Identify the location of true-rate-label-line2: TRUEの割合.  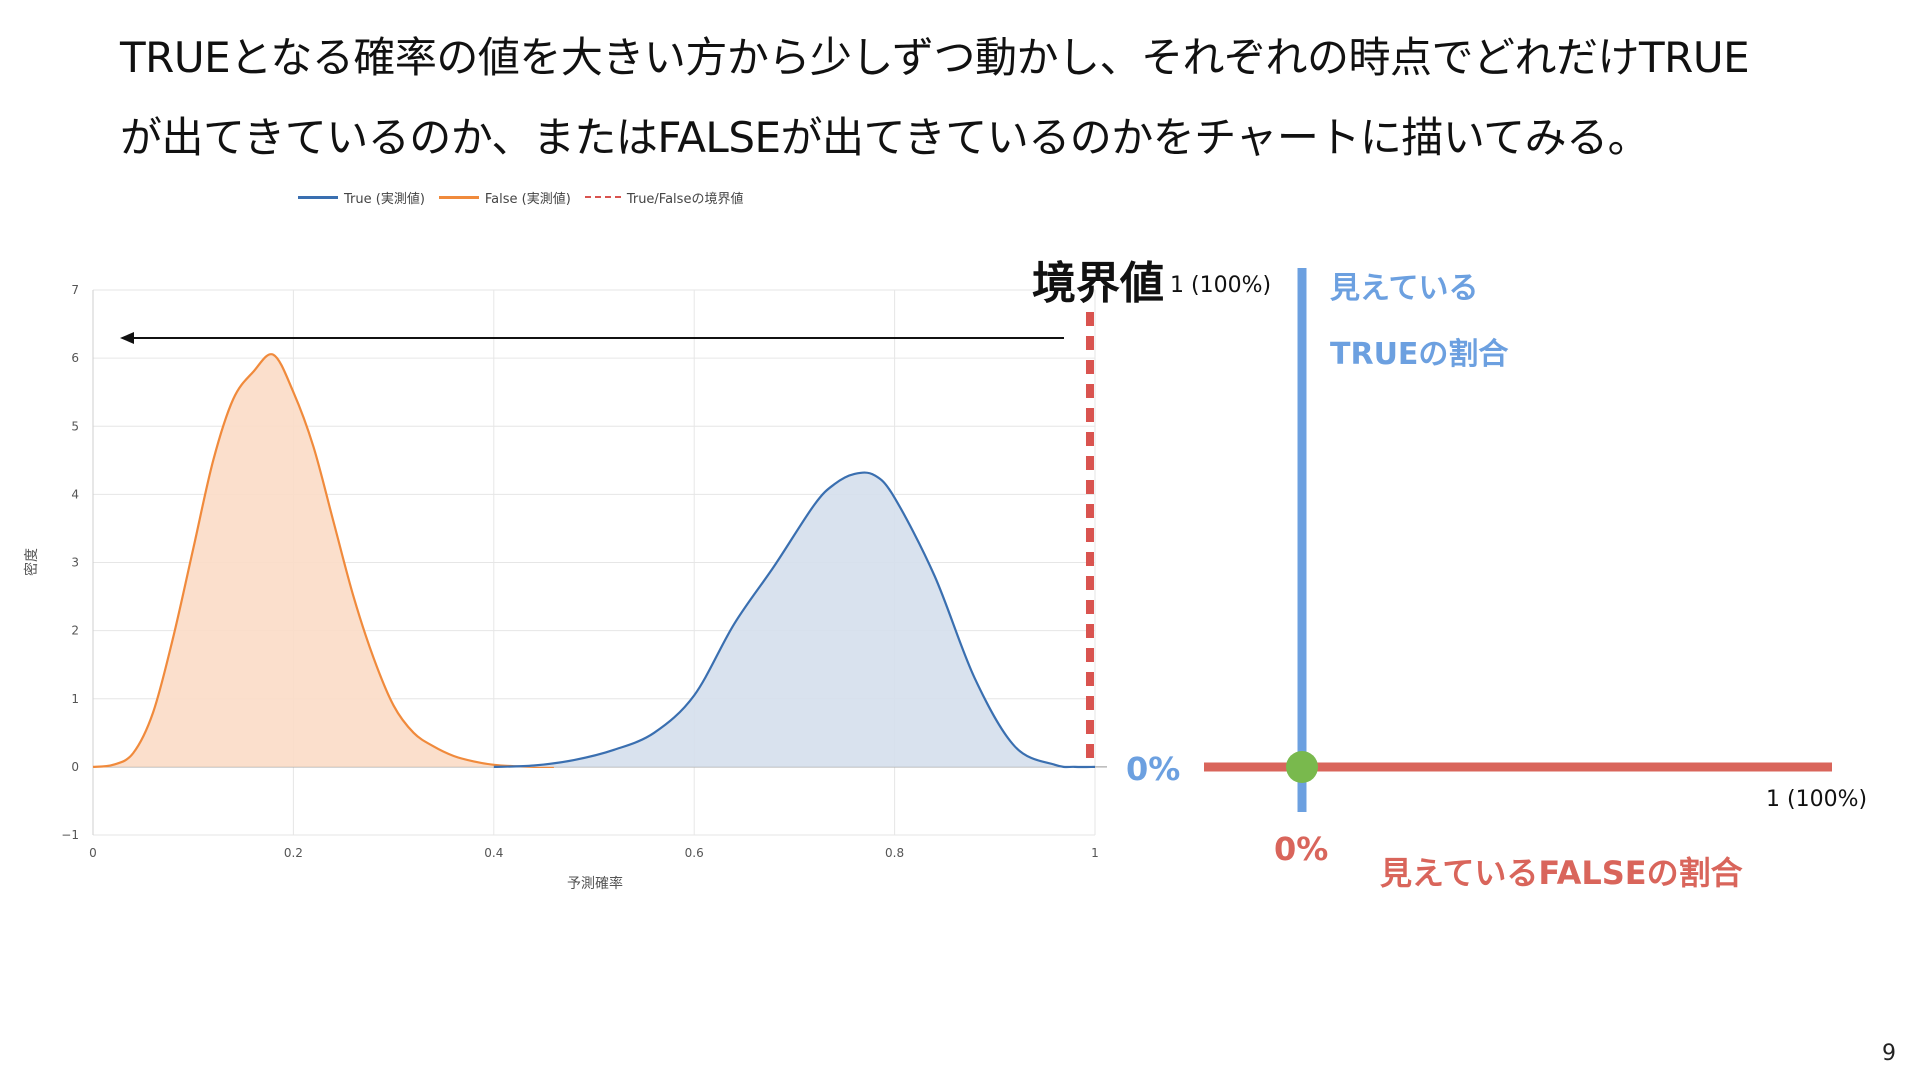
(1419, 354).